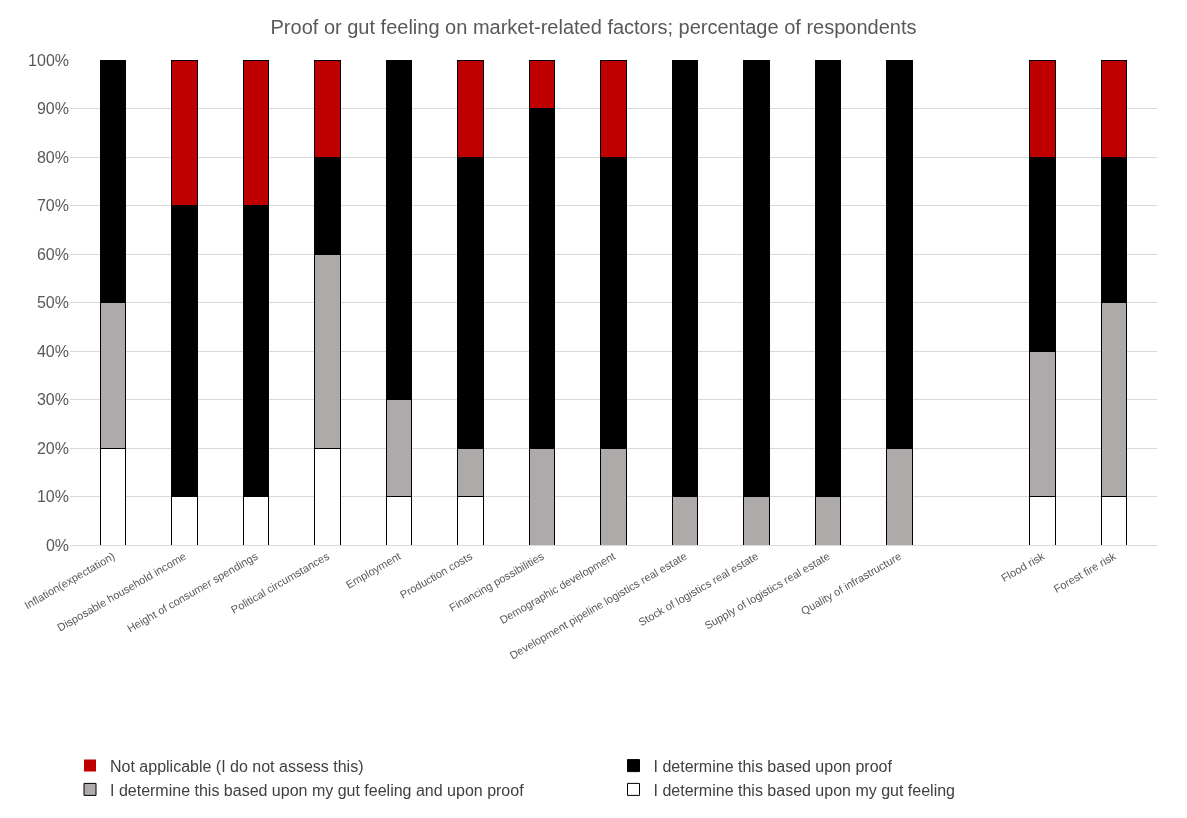 The image size is (1187, 818). What do you see at coordinates (48, 60) in the screenshot?
I see `y-tick-label: 100%` at bounding box center [48, 60].